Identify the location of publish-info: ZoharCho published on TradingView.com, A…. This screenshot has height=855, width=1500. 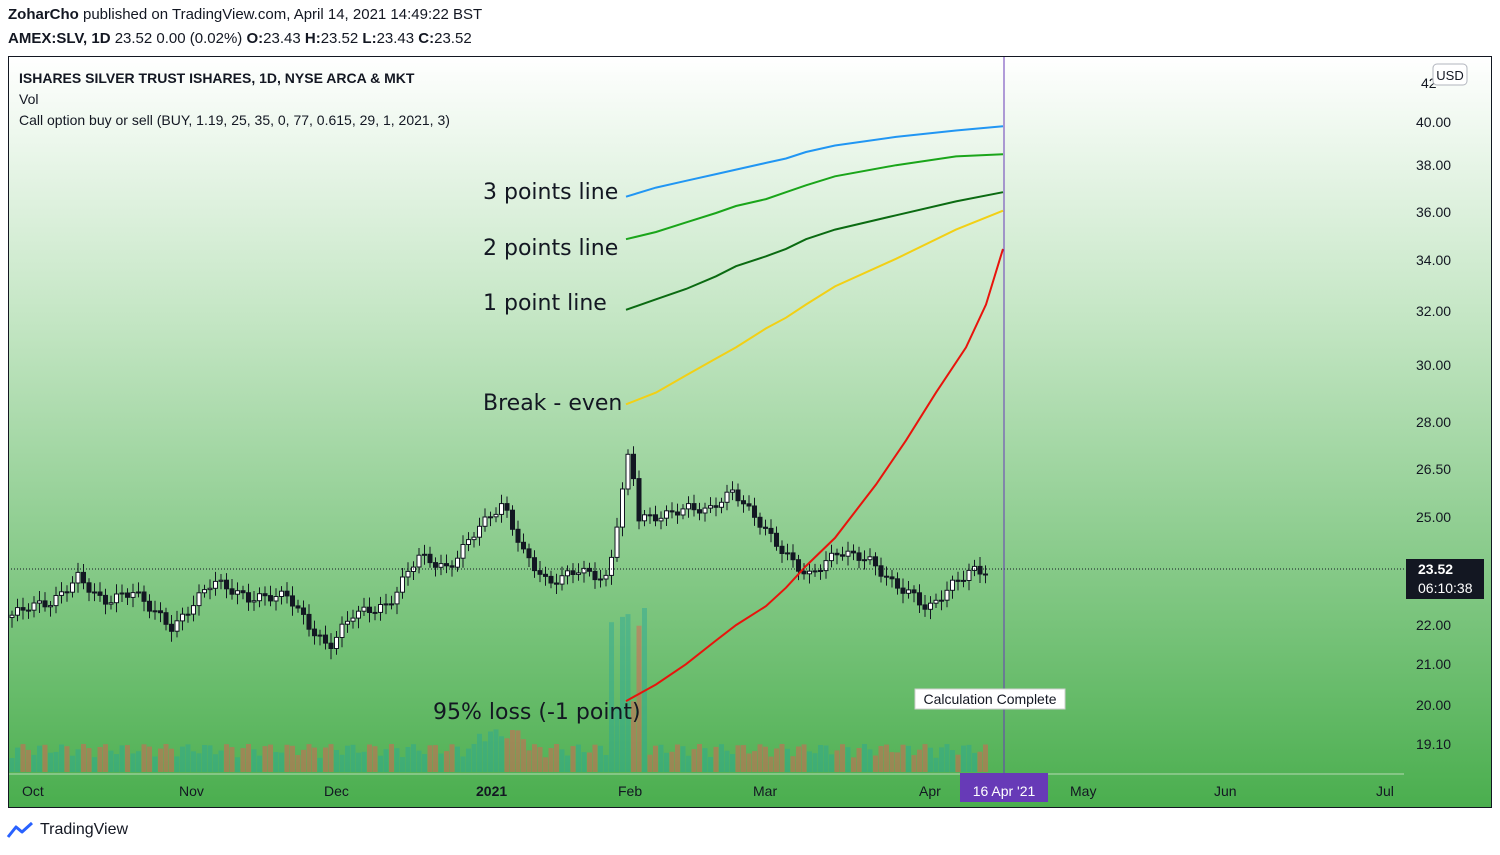
(245, 14).